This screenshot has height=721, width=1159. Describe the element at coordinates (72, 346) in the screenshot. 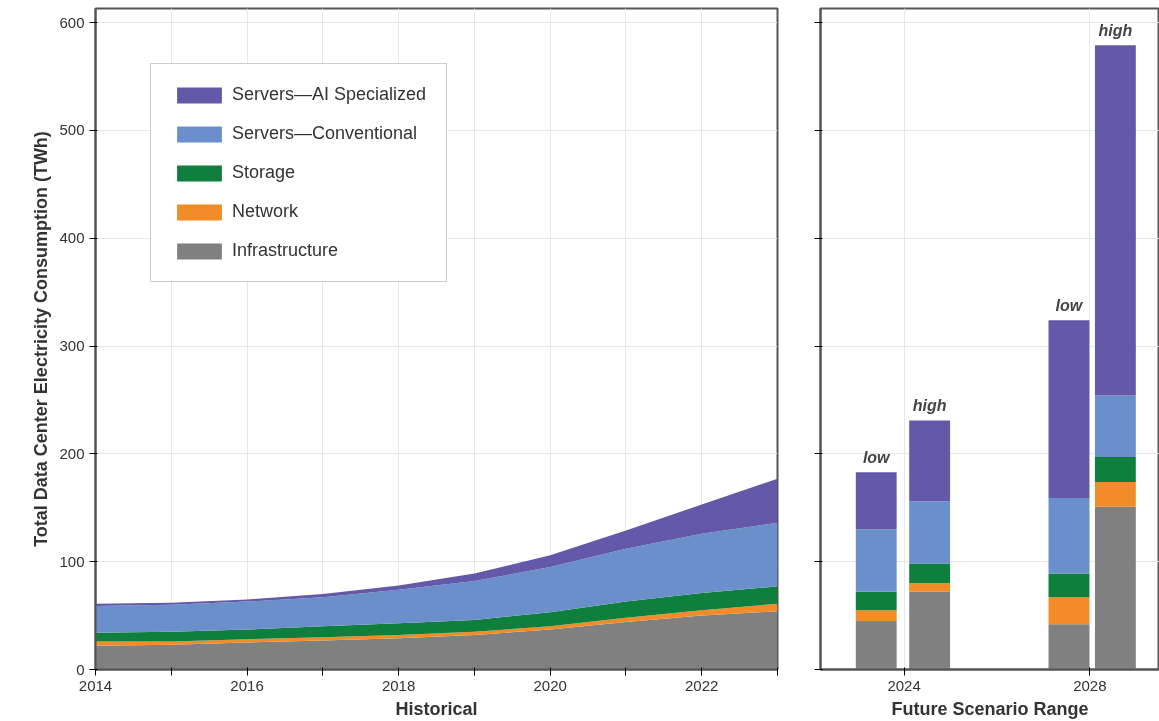

I see `y-tick-label: 300` at that location.